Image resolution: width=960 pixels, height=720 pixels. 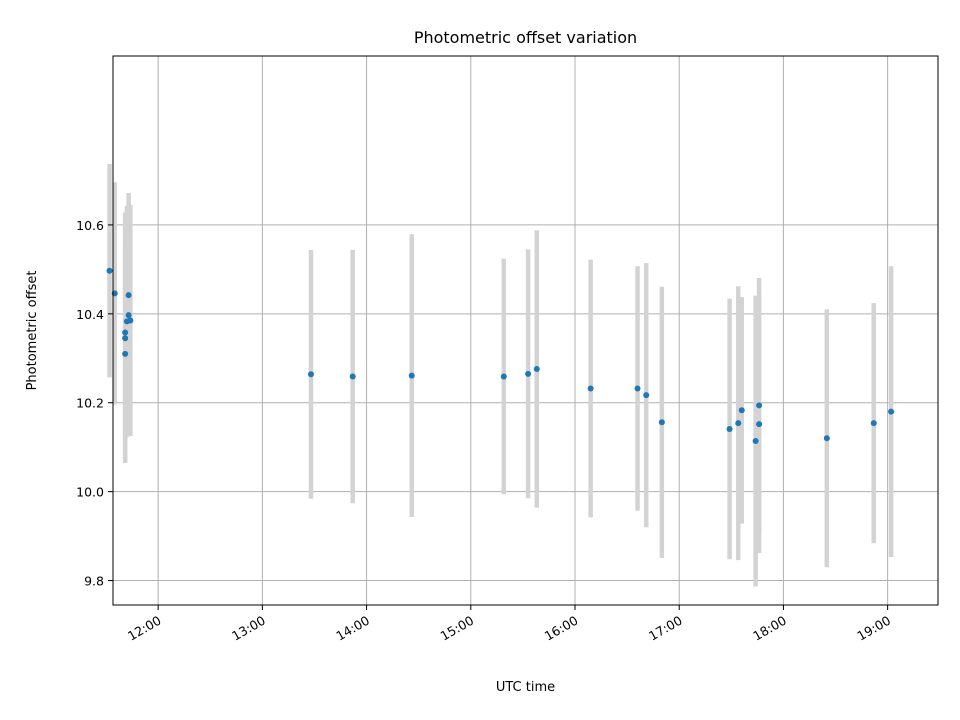 What do you see at coordinates (32, 331) in the screenshot?
I see `y-axis-label: Photometric offset` at bounding box center [32, 331].